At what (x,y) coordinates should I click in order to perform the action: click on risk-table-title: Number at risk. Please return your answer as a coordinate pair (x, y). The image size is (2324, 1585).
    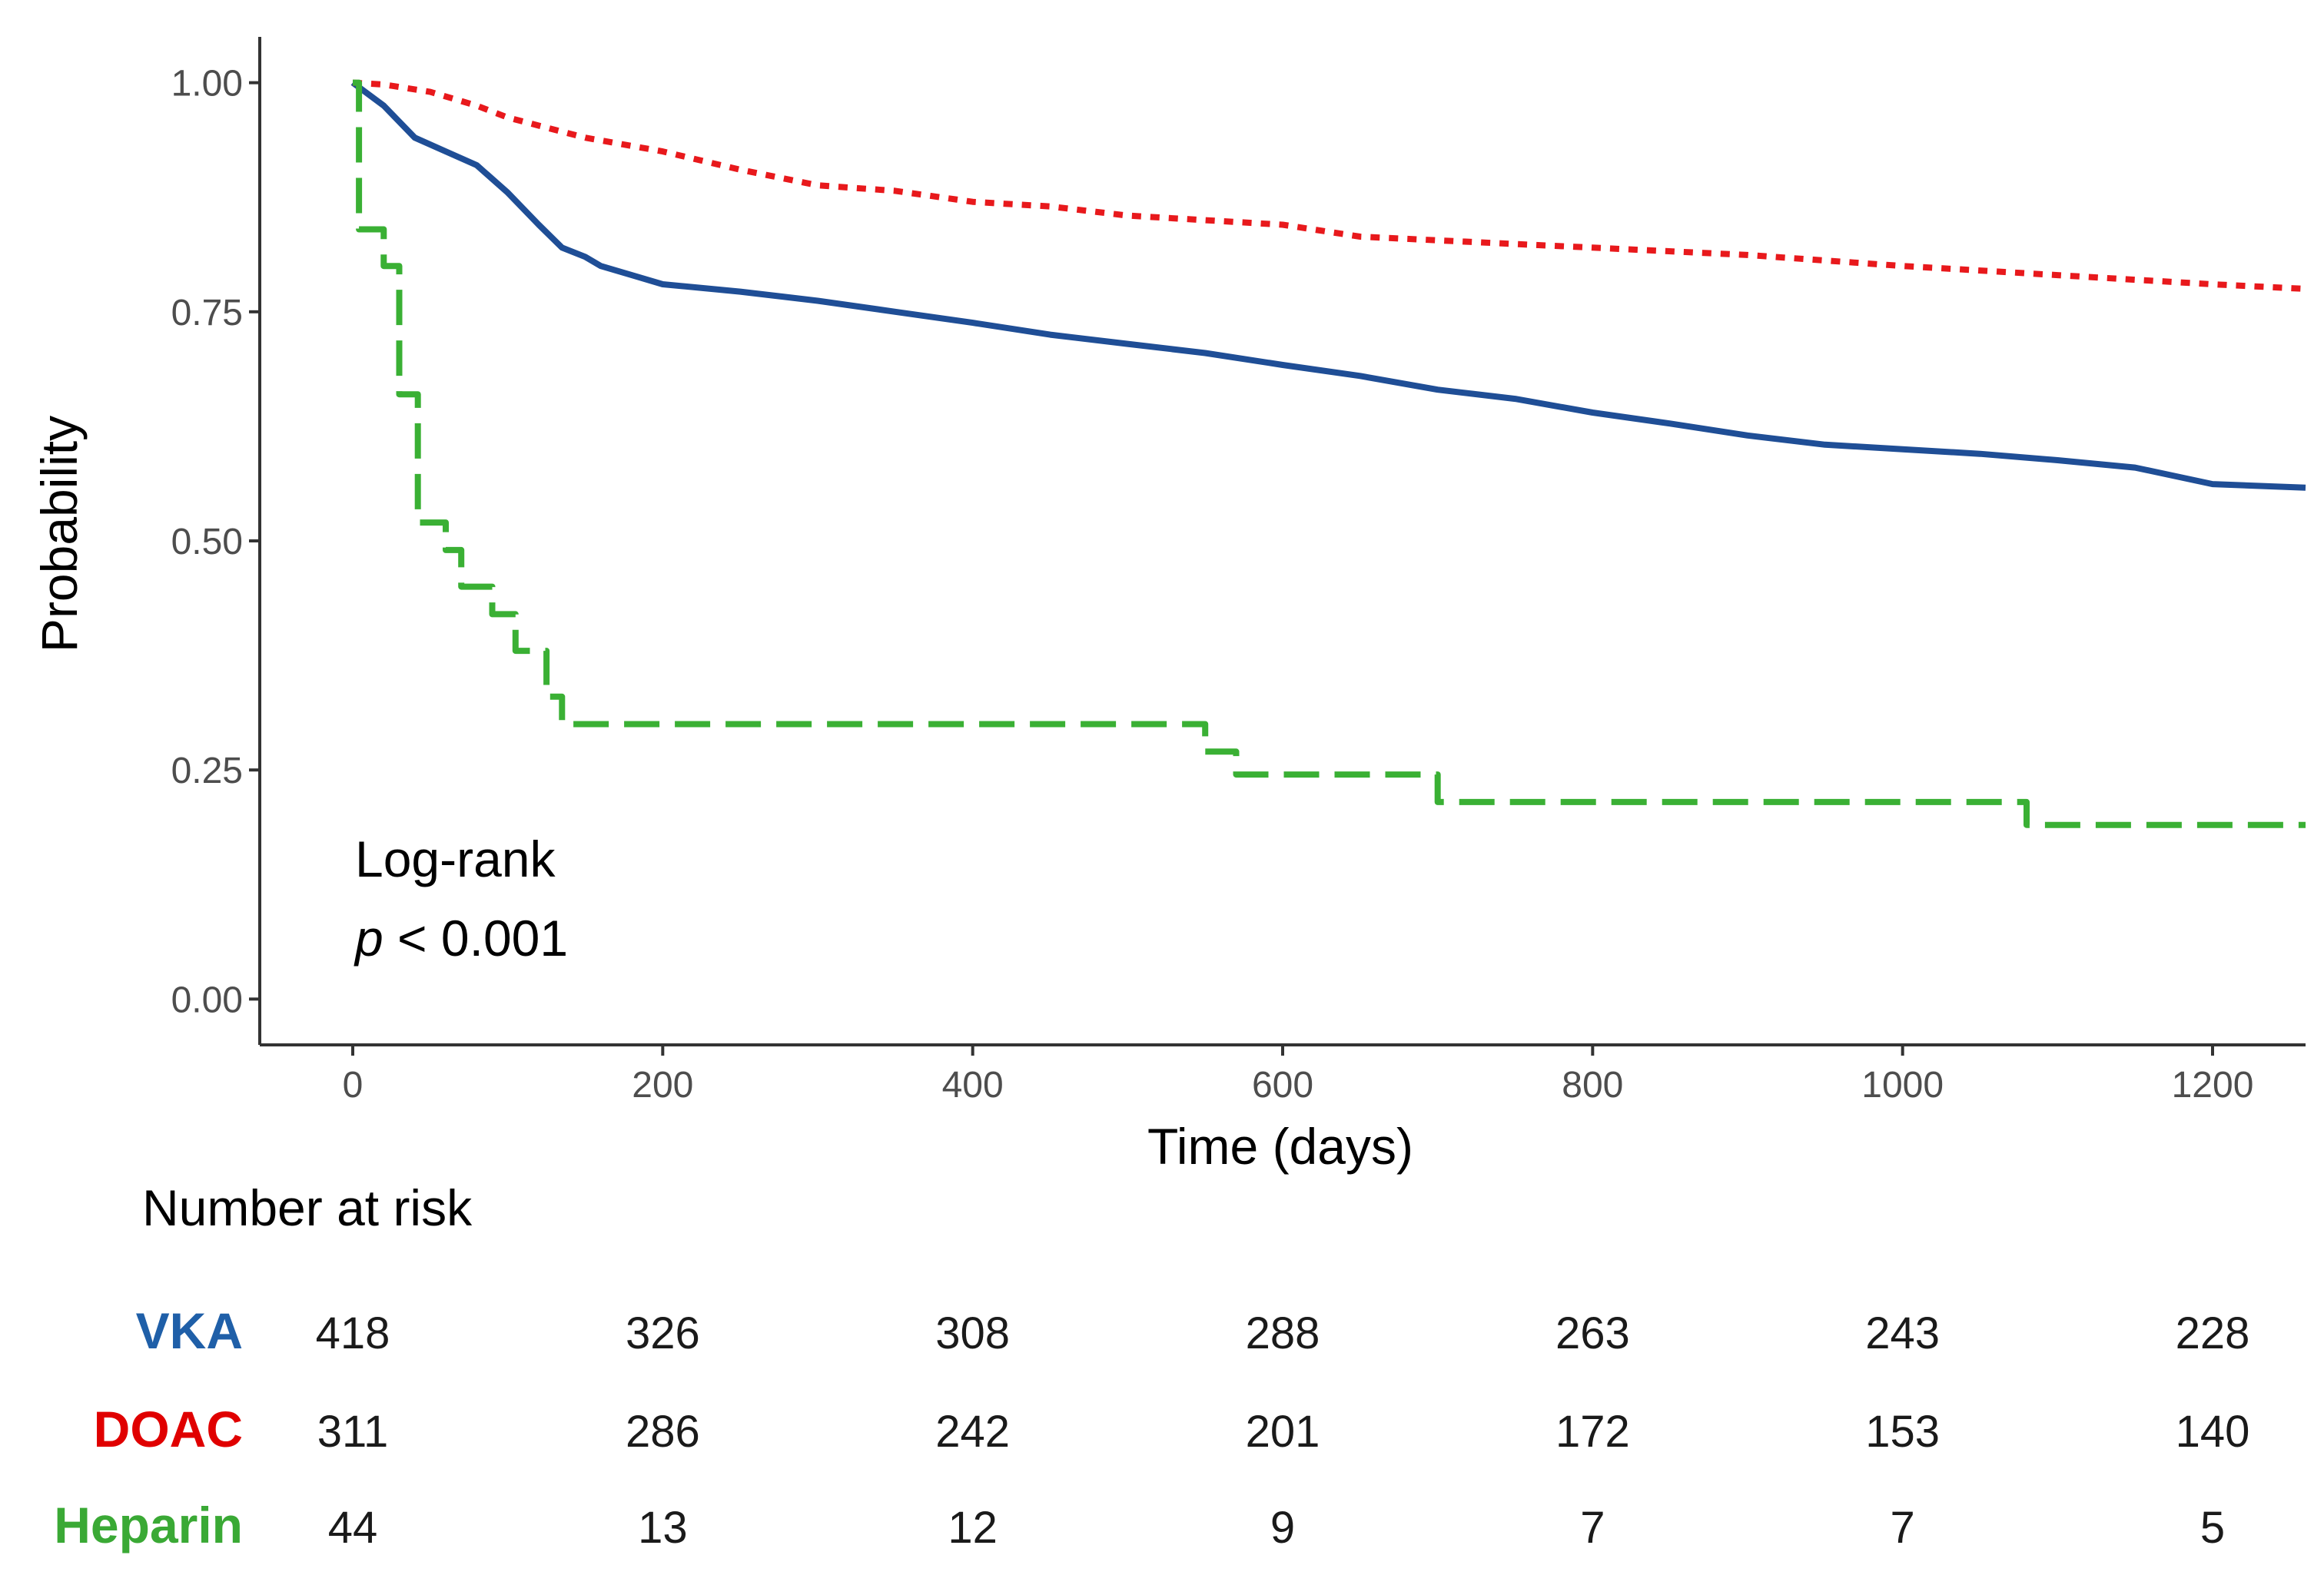
    Looking at the image, I should click on (307, 1207).